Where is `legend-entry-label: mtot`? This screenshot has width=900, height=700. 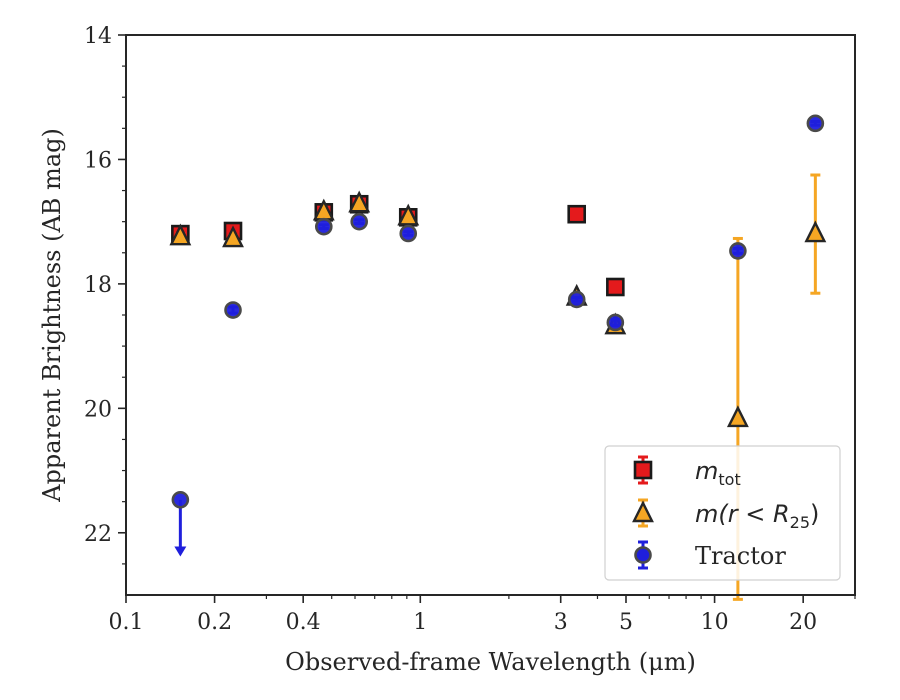
legend-entry-label: mtot is located at coordinates (718, 473).